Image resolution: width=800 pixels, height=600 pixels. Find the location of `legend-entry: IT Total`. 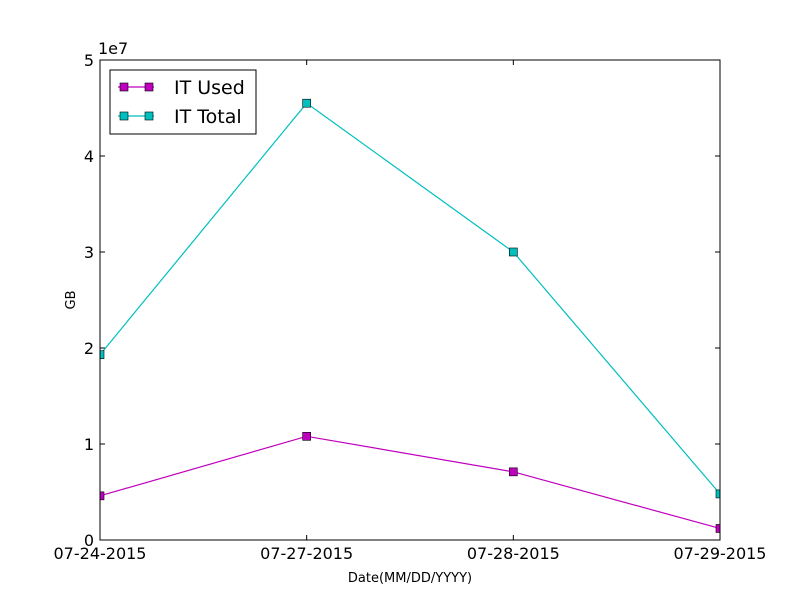

legend-entry: IT Total is located at coordinates (180, 117).